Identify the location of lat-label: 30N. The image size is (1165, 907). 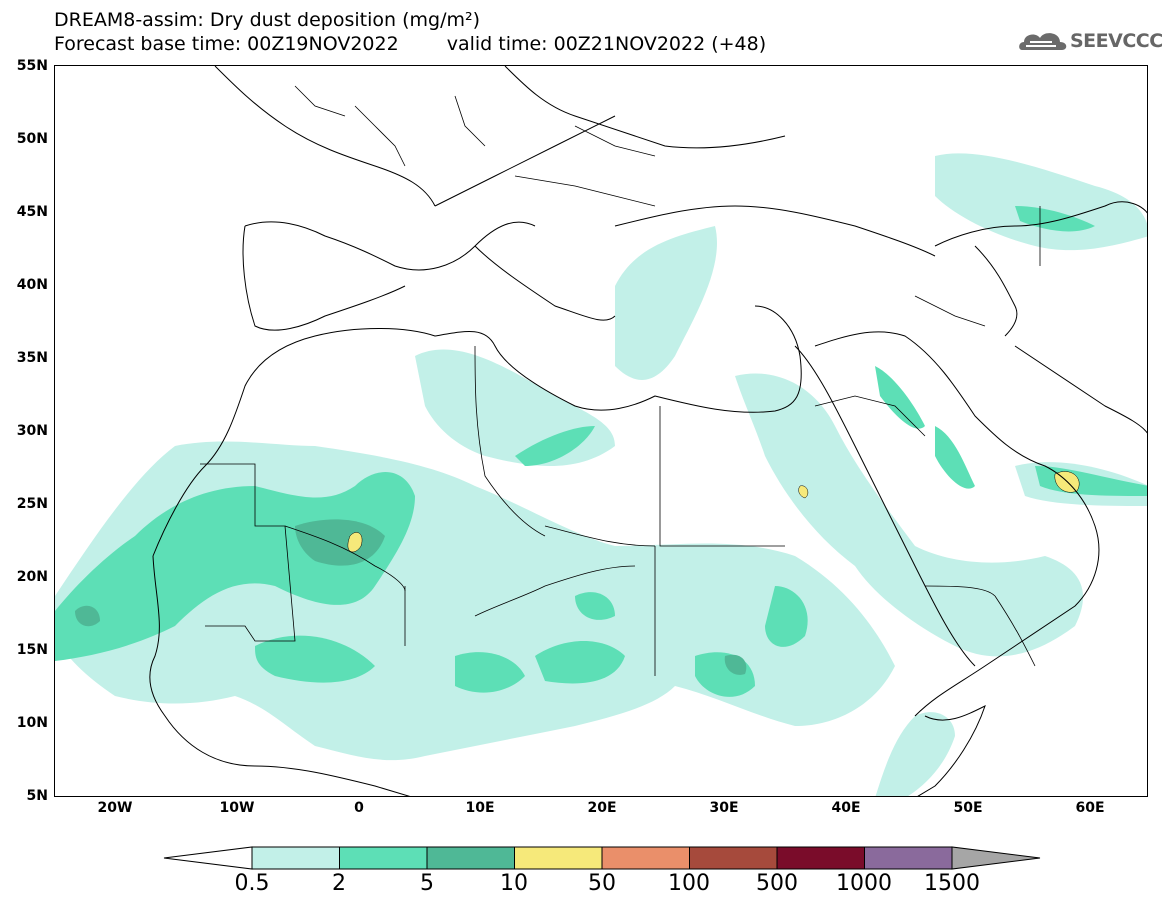
(32, 431).